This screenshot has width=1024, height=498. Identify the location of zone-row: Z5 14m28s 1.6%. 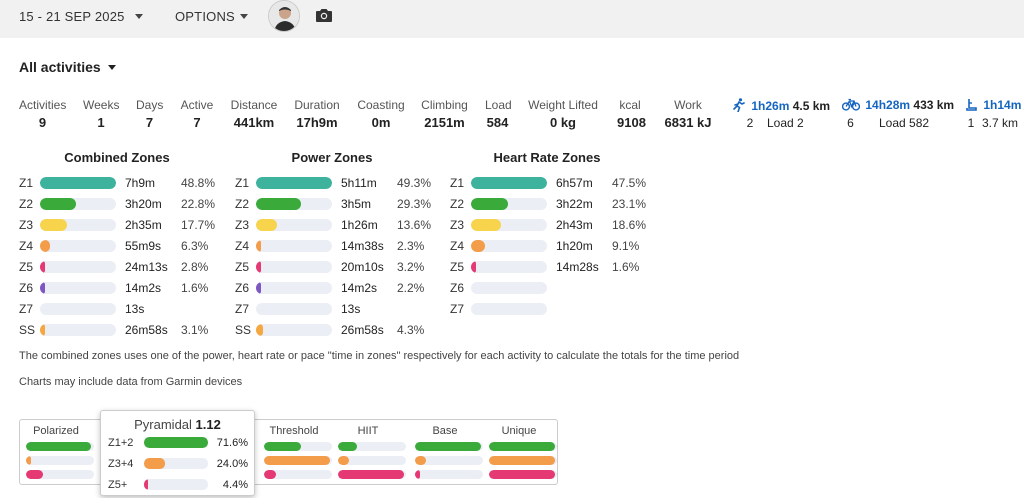
(550, 267).